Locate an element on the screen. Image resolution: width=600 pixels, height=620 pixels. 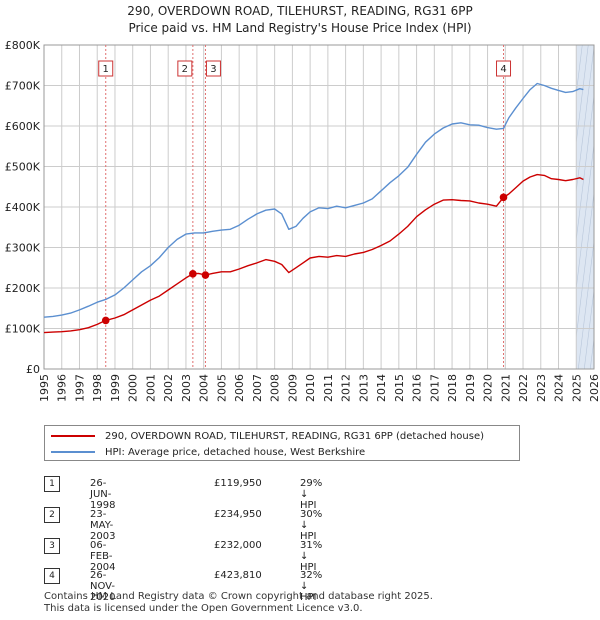
transaction-hpi-diff: 29% ↓ HPI is located at coordinates (311, 494).